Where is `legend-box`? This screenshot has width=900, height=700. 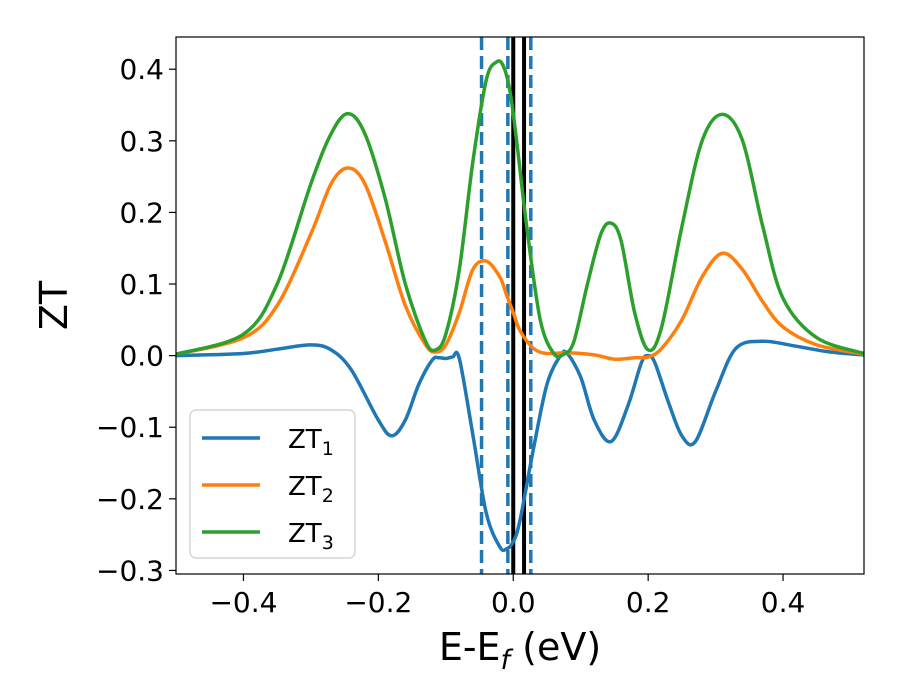 legend-box is located at coordinates (272, 484).